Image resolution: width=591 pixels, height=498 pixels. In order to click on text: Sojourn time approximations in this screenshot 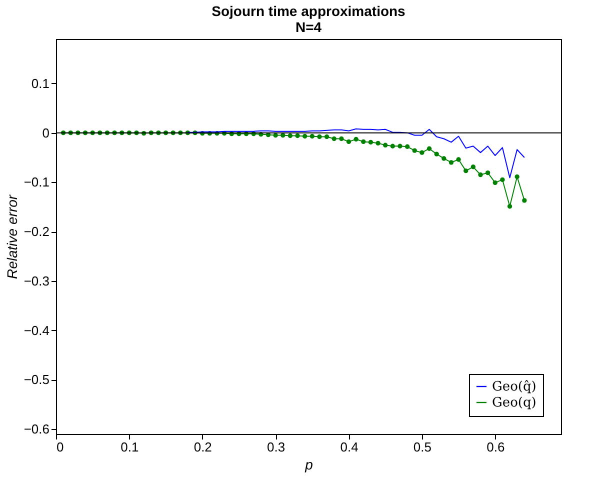, I will do `click(309, 11)`.